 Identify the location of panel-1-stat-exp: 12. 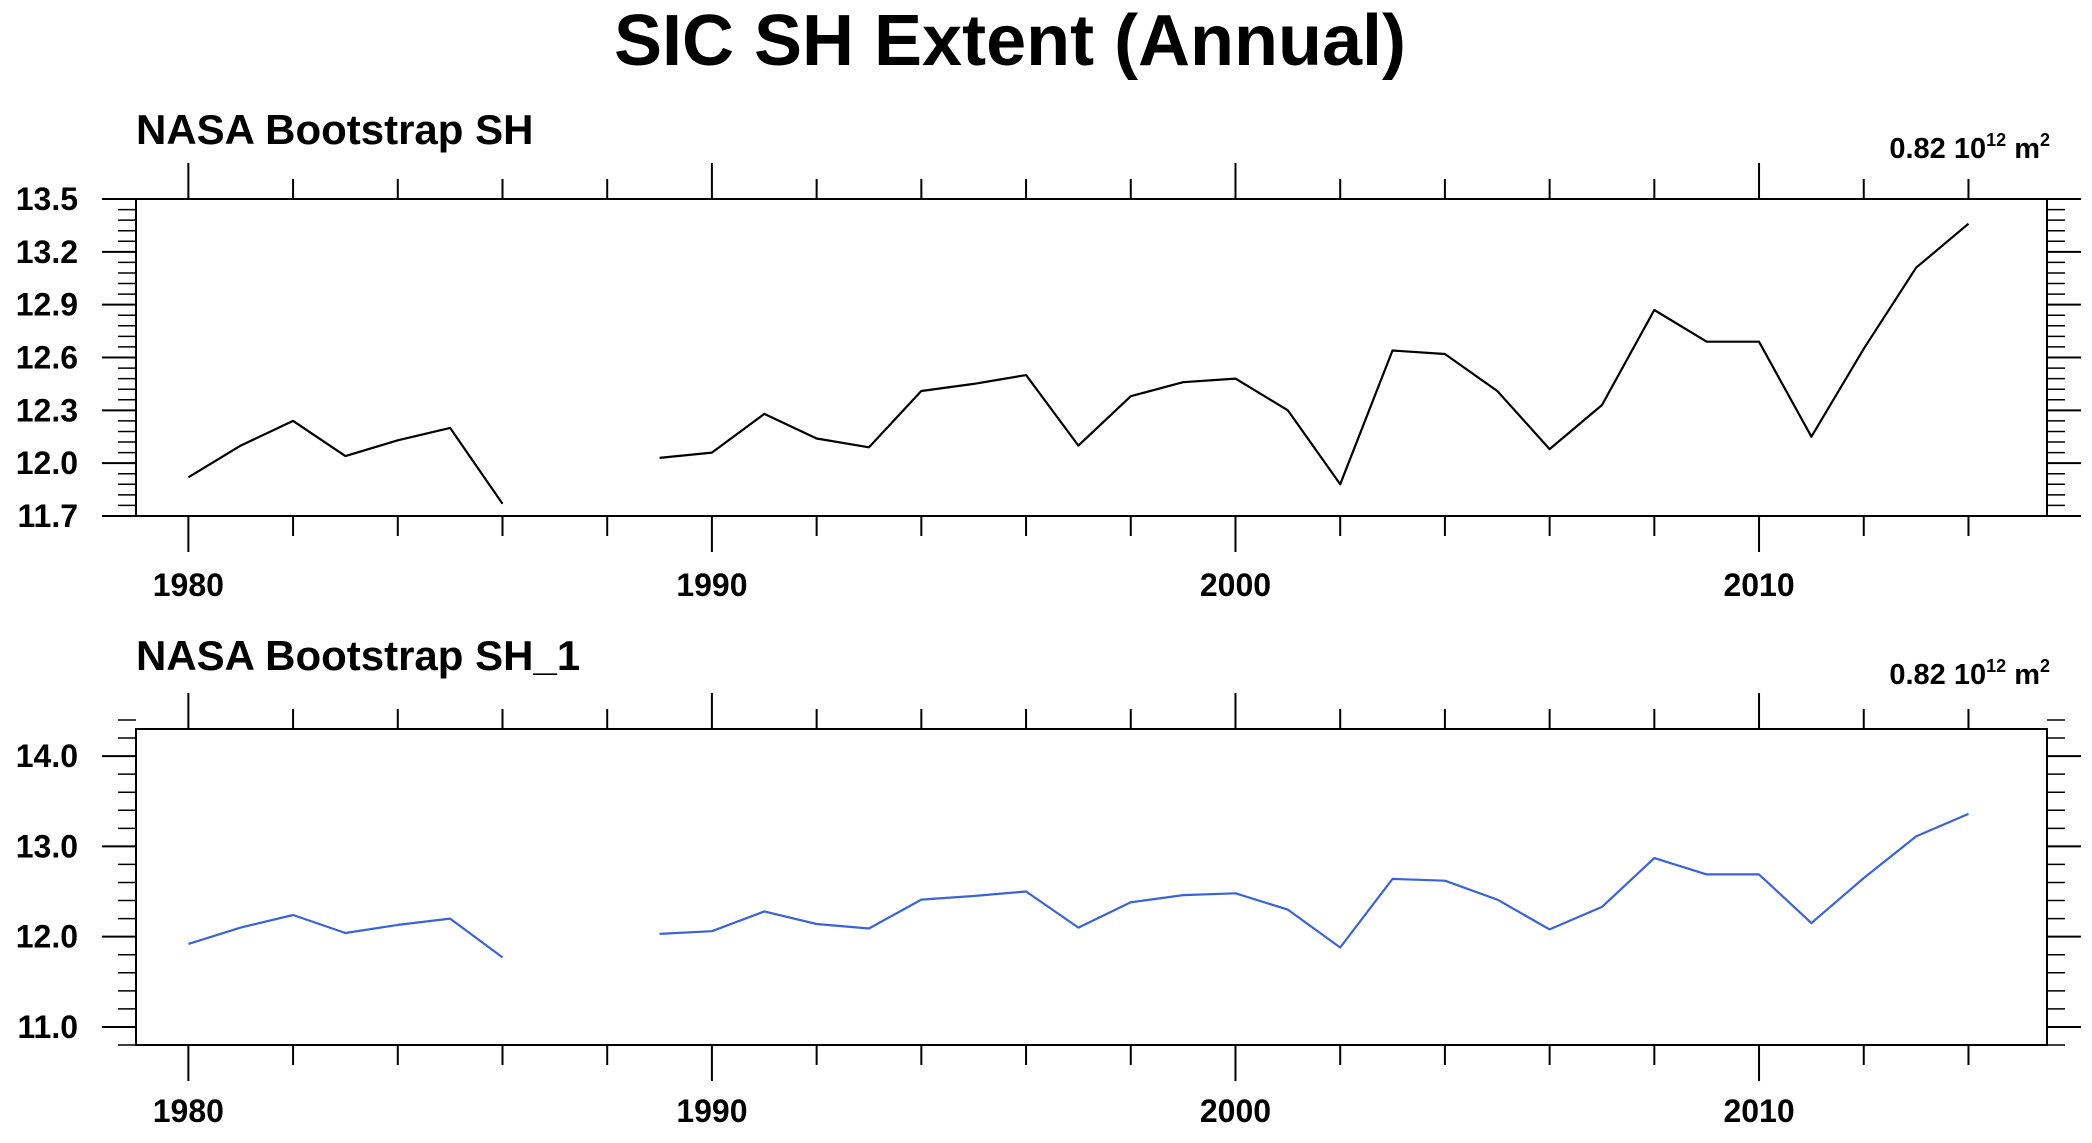
(1996, 140).